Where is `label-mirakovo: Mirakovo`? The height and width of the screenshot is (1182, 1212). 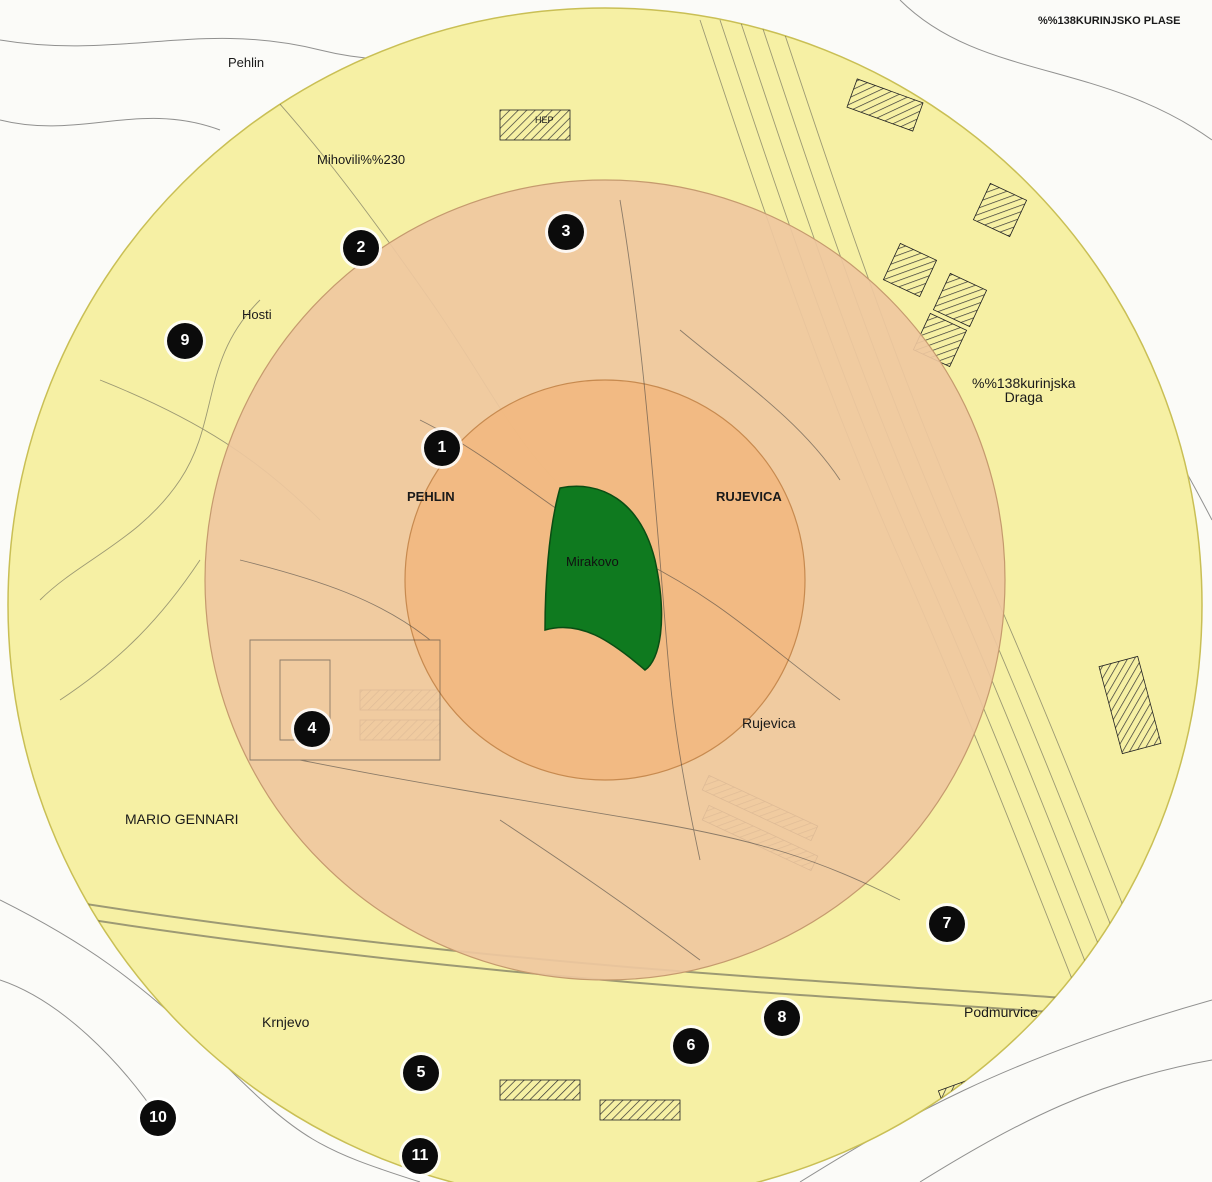 label-mirakovo: Mirakovo is located at coordinates (592, 561).